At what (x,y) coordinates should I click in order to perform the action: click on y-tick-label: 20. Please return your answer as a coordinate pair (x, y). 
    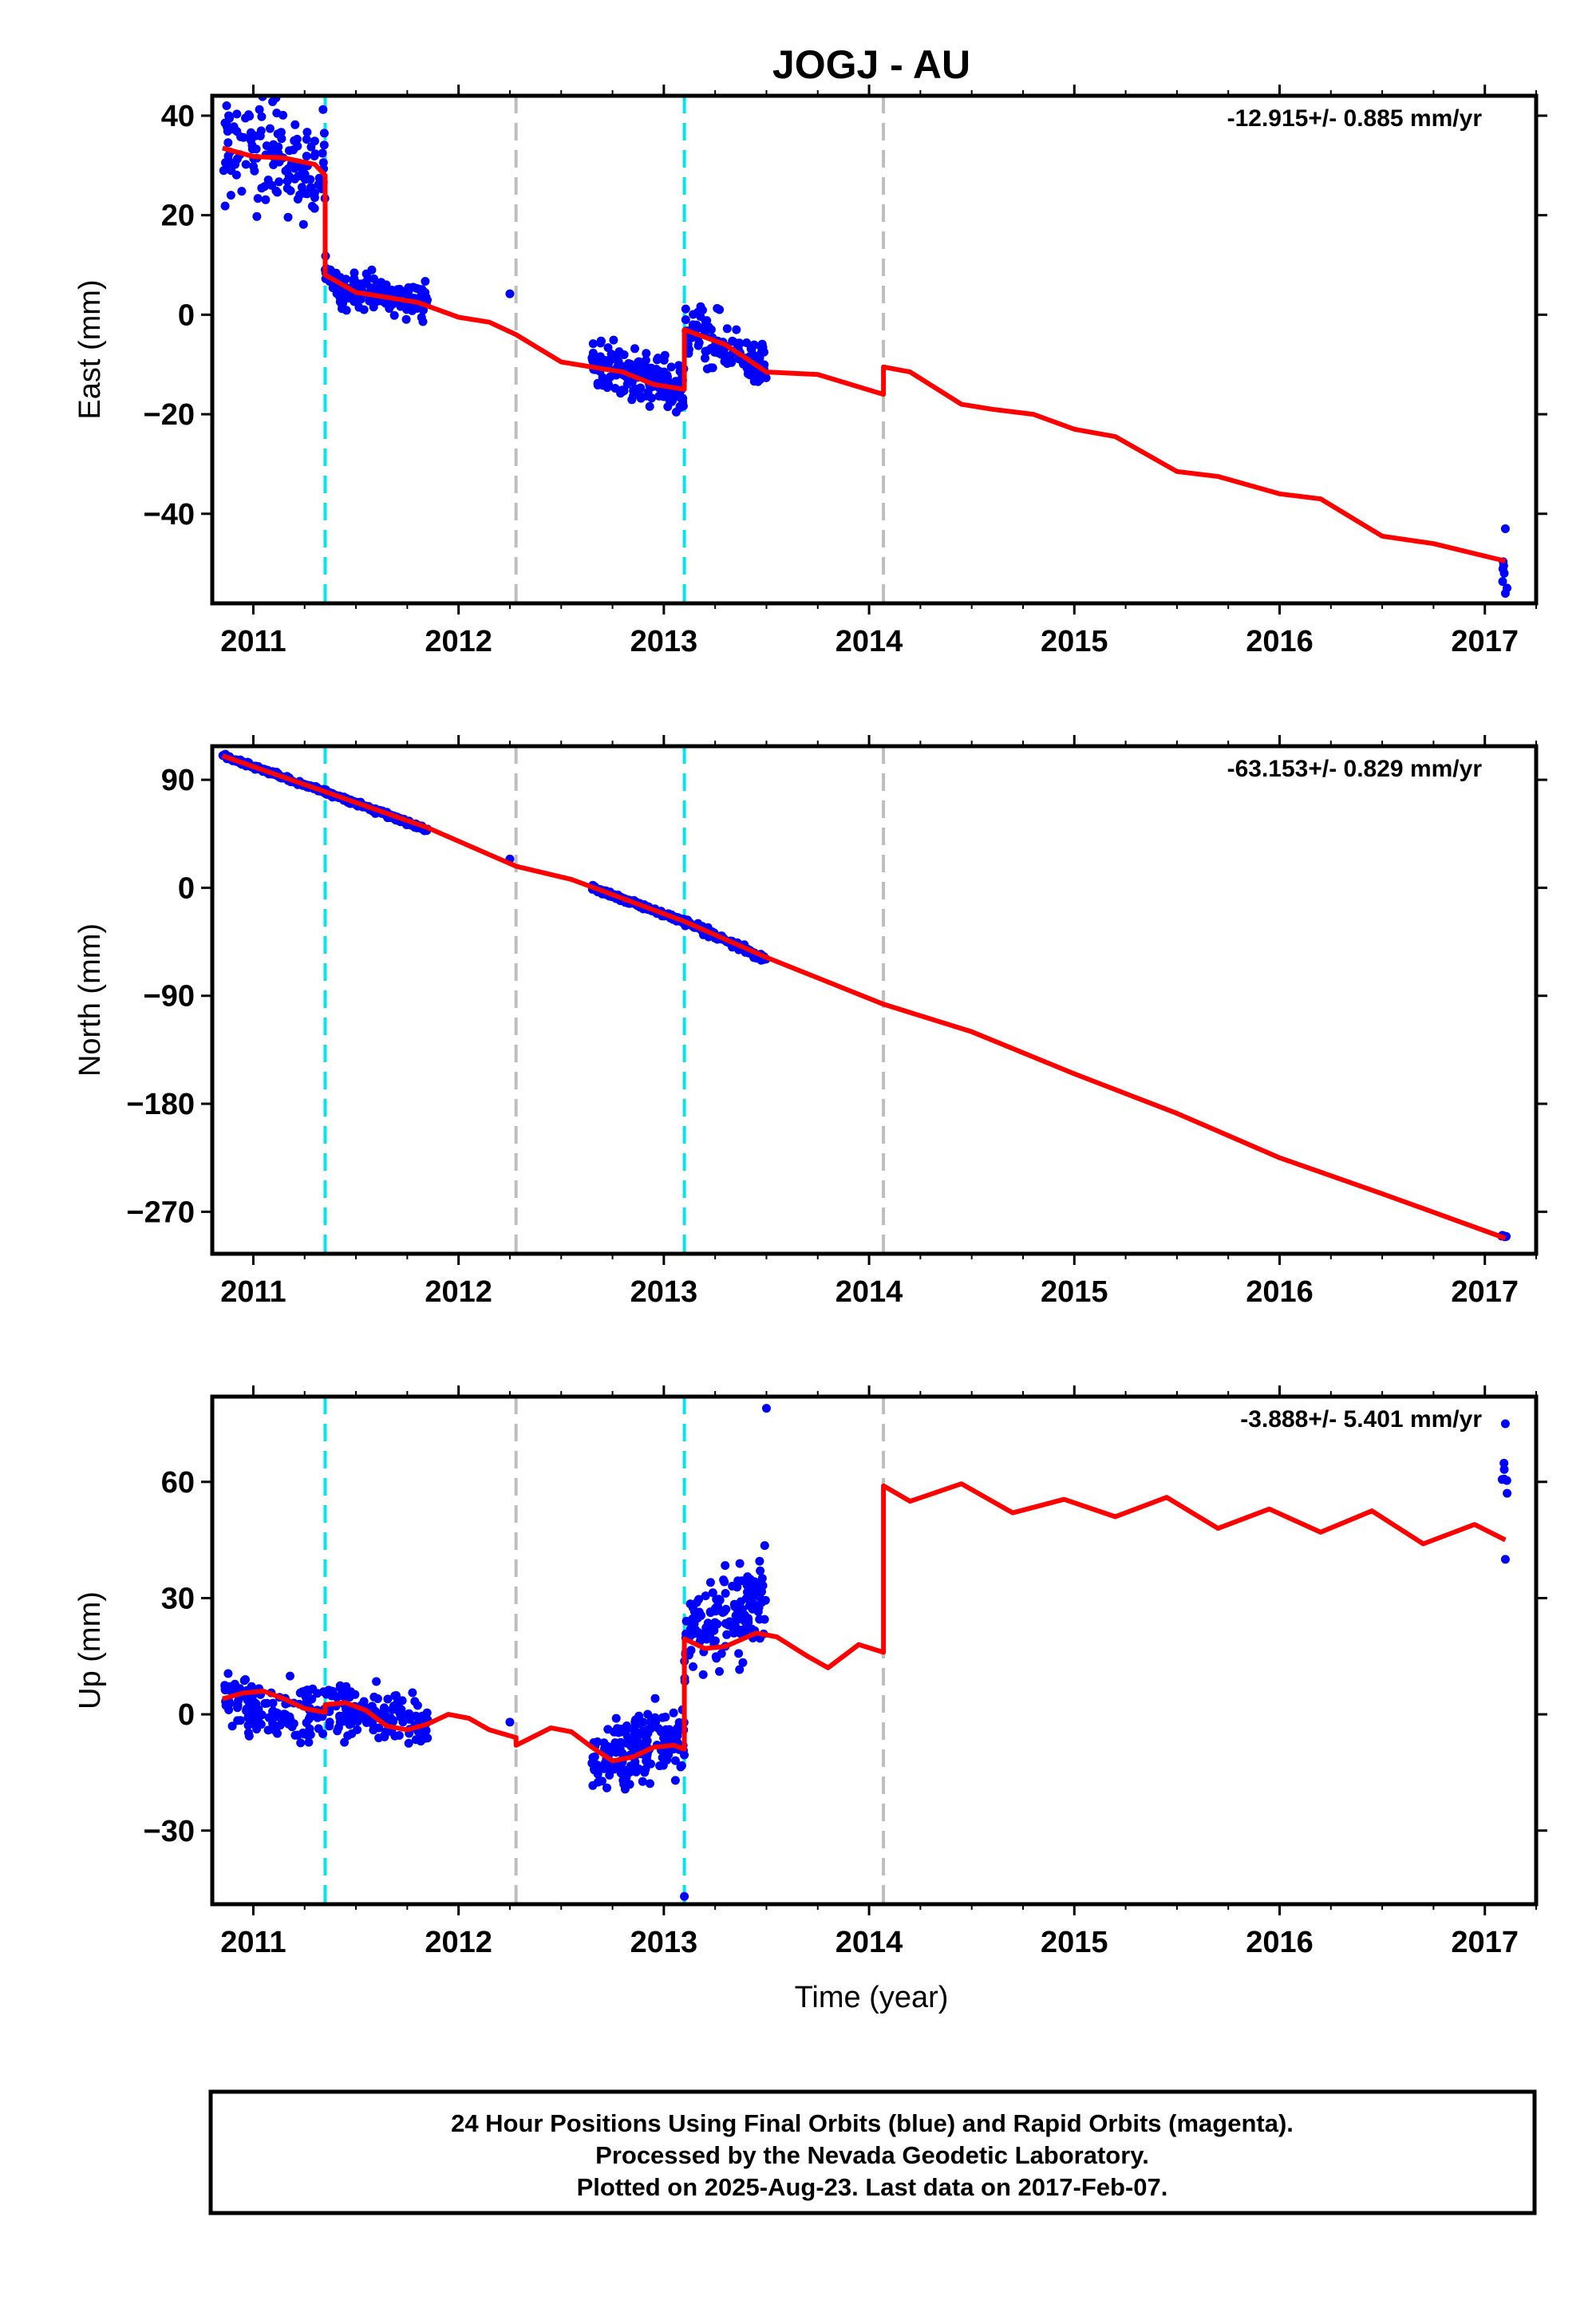
    Looking at the image, I should click on (178, 216).